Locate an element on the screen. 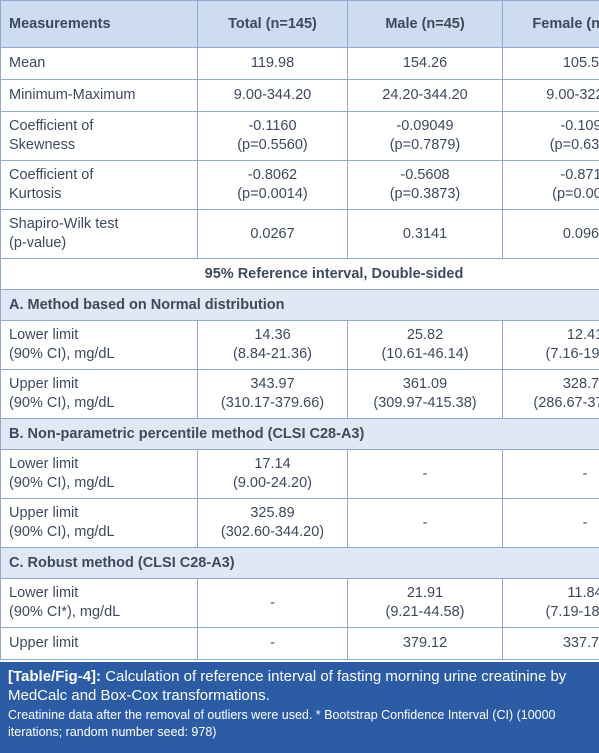 This screenshot has height=753, width=599. cell: 11.84 (7.19-18.63) is located at coordinates (550, 603).